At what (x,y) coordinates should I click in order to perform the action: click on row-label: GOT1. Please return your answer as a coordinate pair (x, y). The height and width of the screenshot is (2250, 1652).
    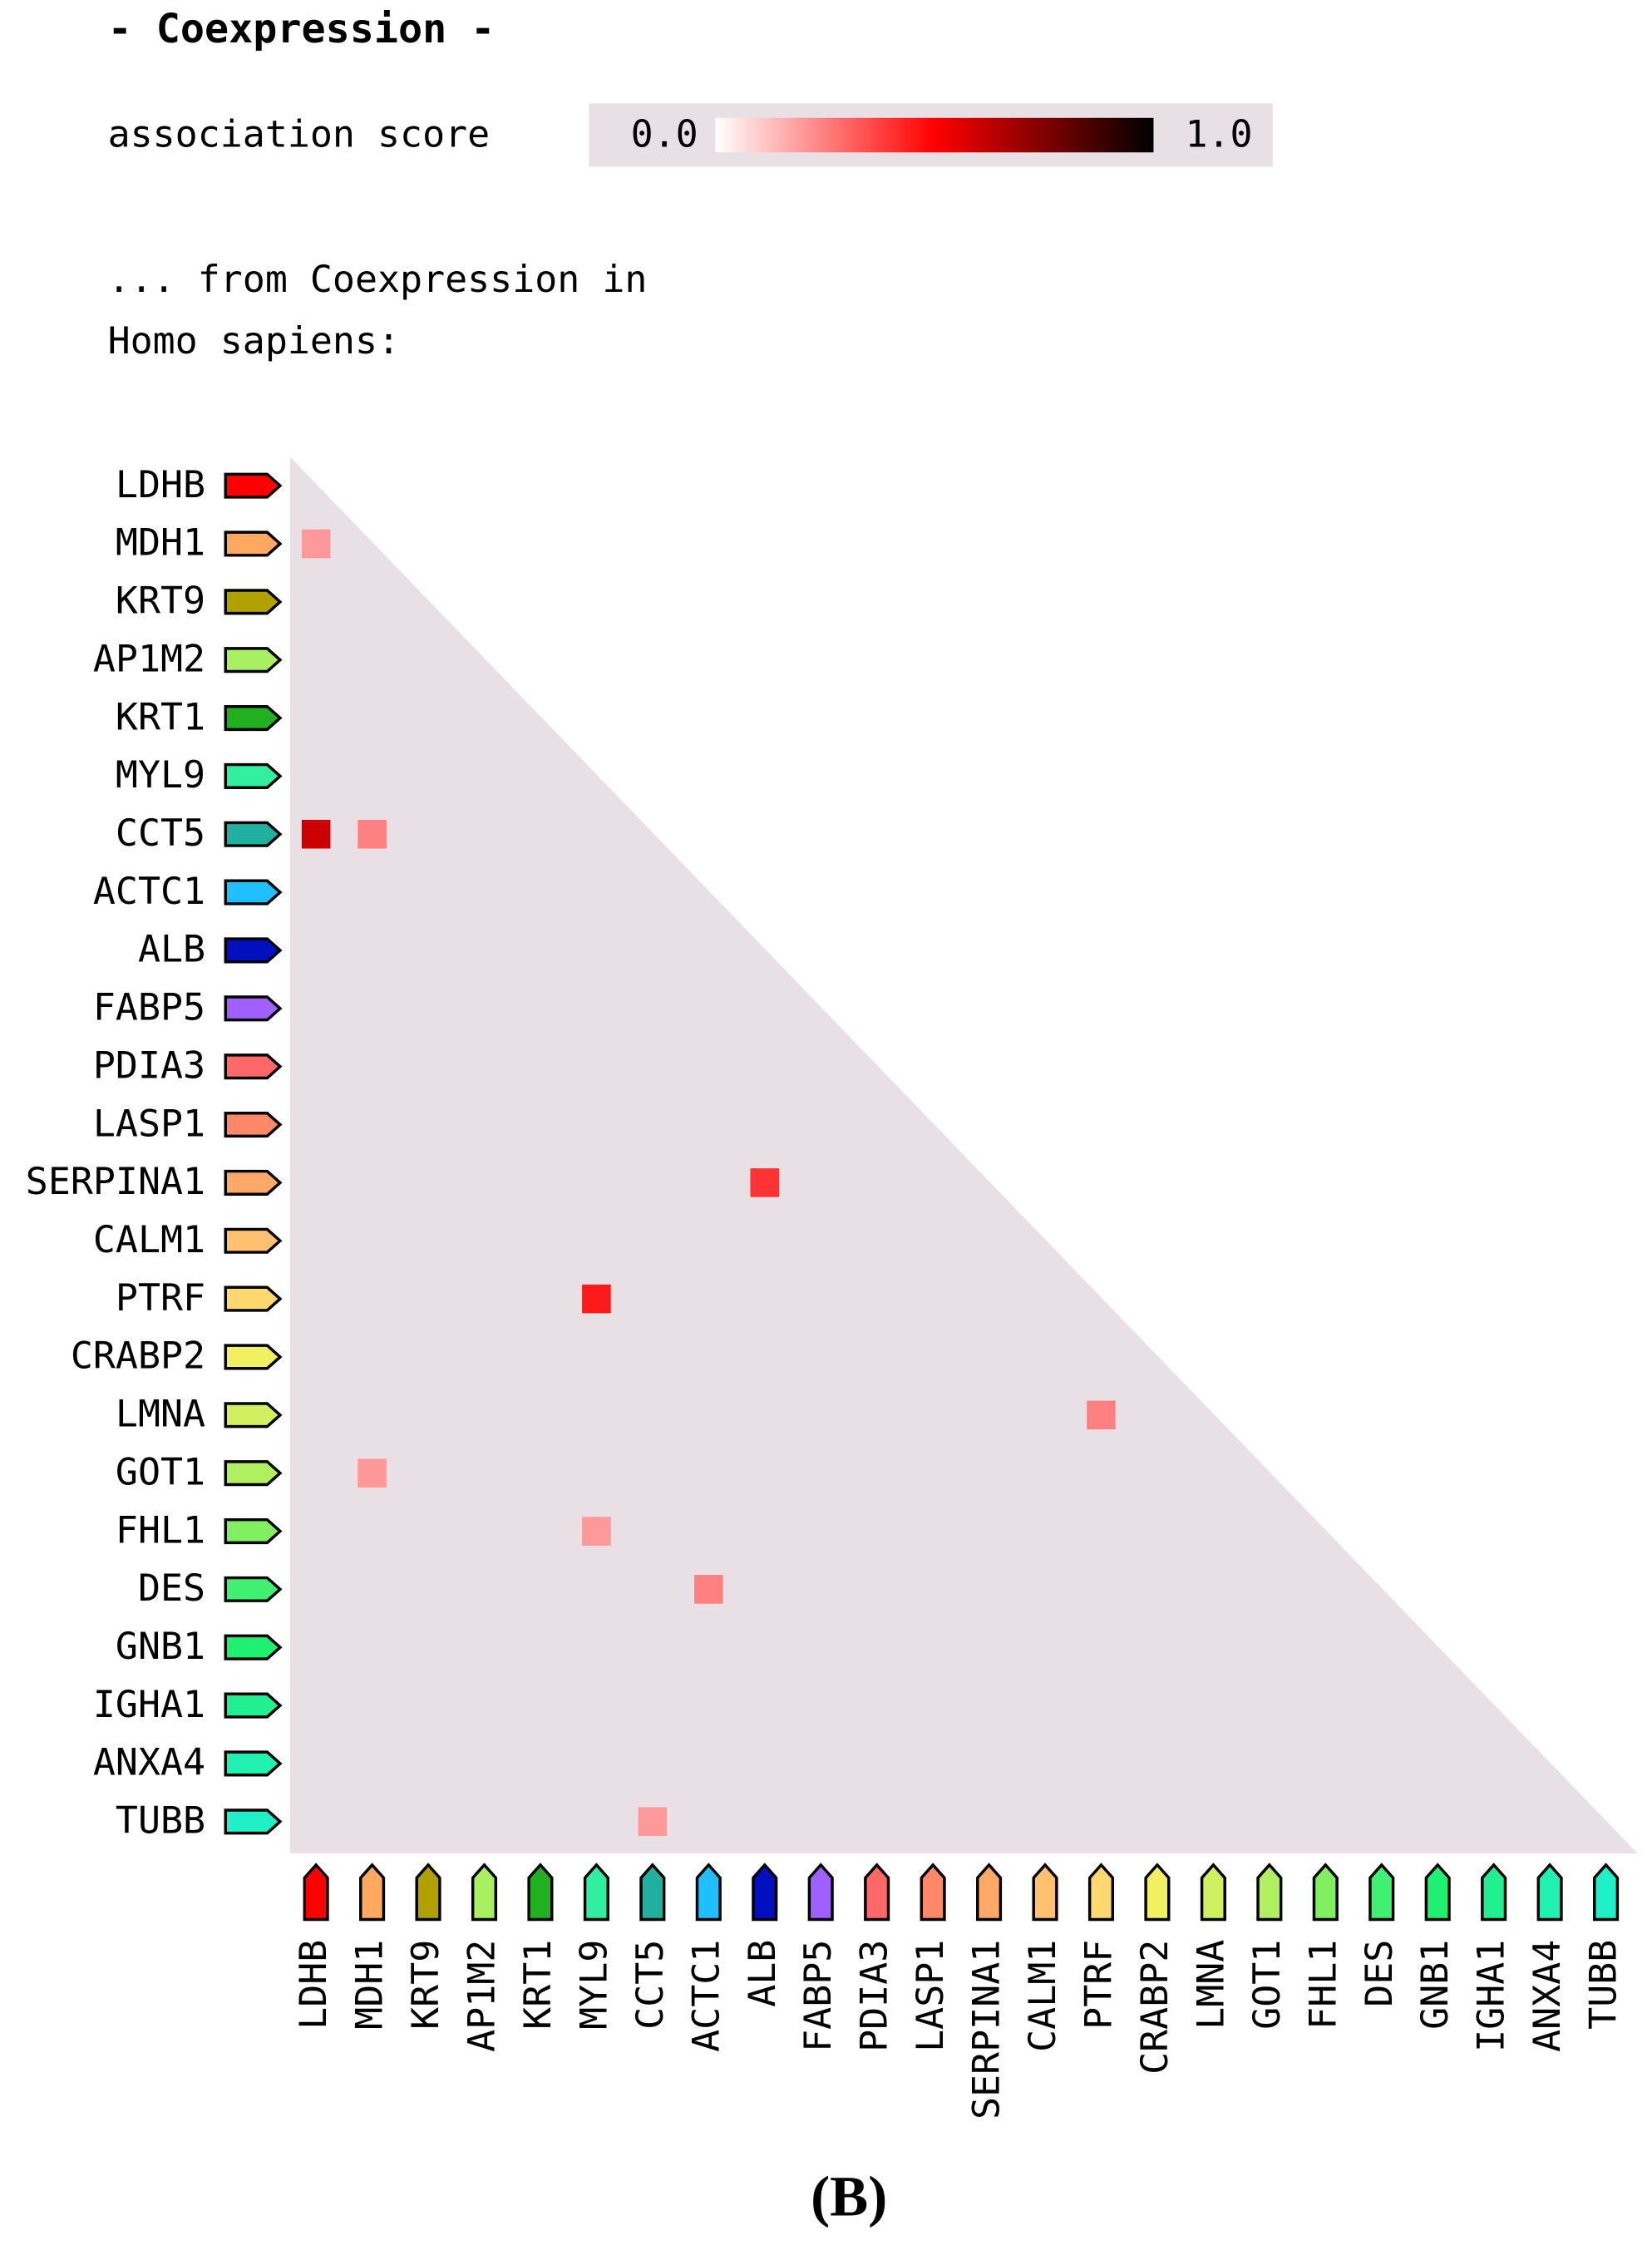
    Looking at the image, I should click on (161, 1471).